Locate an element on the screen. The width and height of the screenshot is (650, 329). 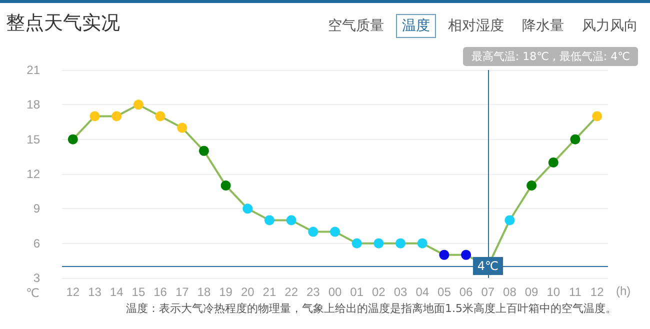
text: 空气质量 is located at coordinates (356, 26).